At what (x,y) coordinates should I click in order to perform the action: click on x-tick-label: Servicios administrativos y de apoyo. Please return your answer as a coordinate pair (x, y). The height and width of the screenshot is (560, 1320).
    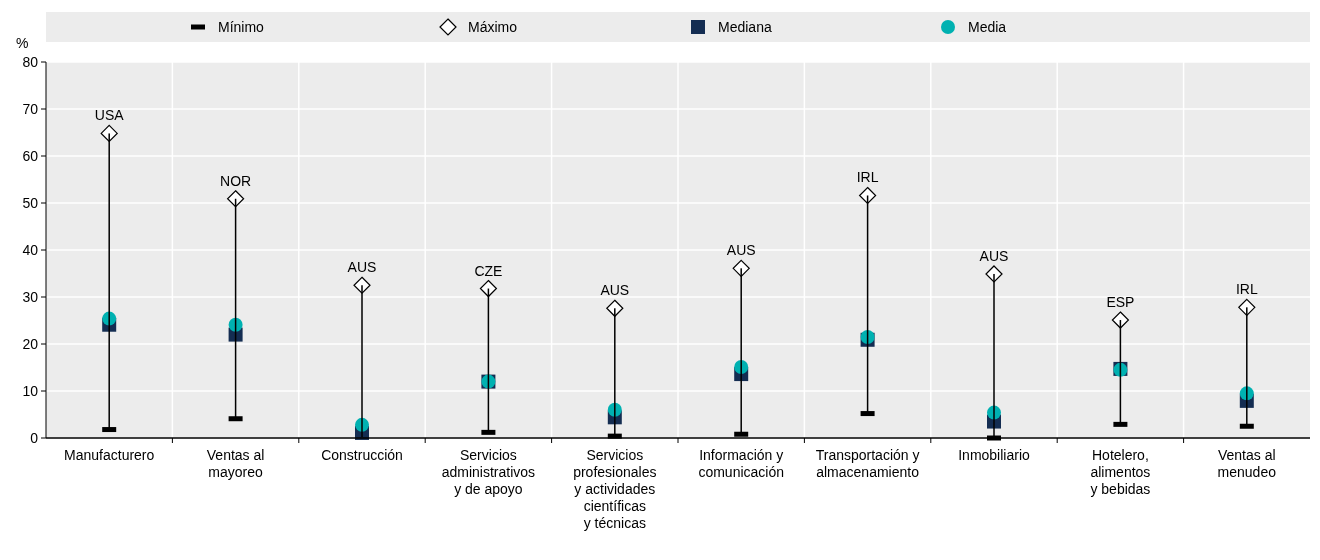
    Looking at the image, I should click on (488, 472).